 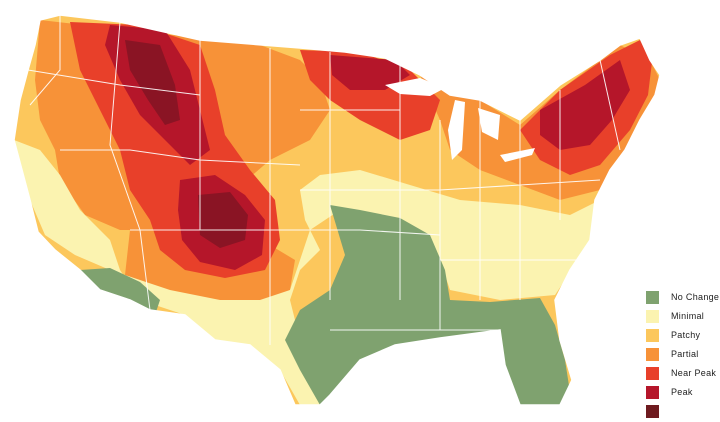 What do you see at coordinates (370, 72) in the screenshot?
I see `region-peak-minnesota` at bounding box center [370, 72].